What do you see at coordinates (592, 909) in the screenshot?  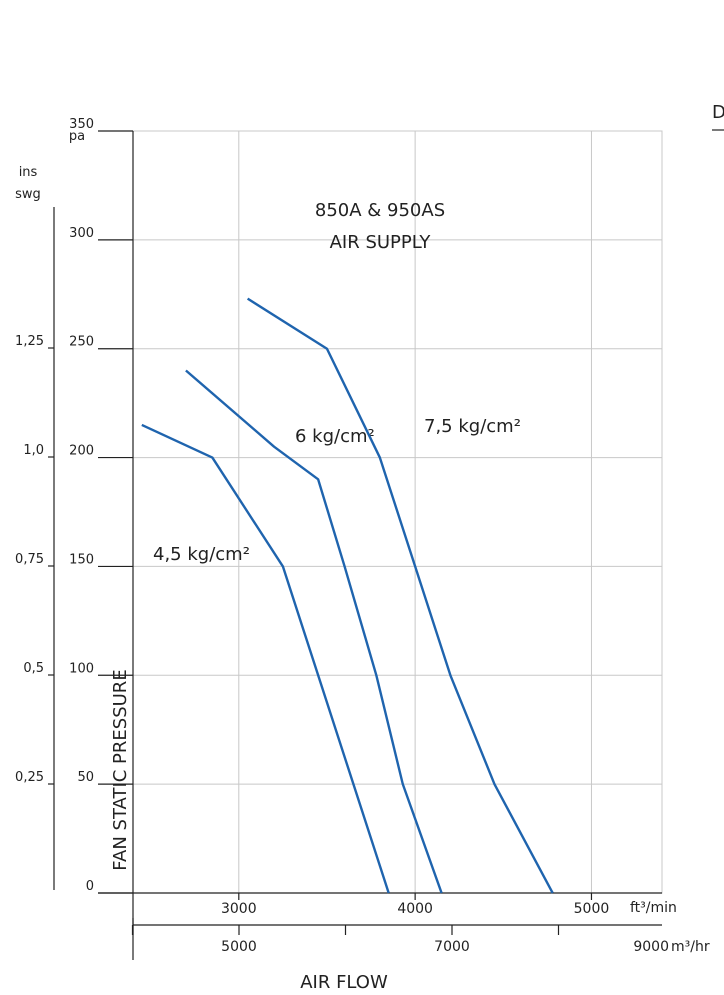 I see `x-tick-label: 5000` at bounding box center [592, 909].